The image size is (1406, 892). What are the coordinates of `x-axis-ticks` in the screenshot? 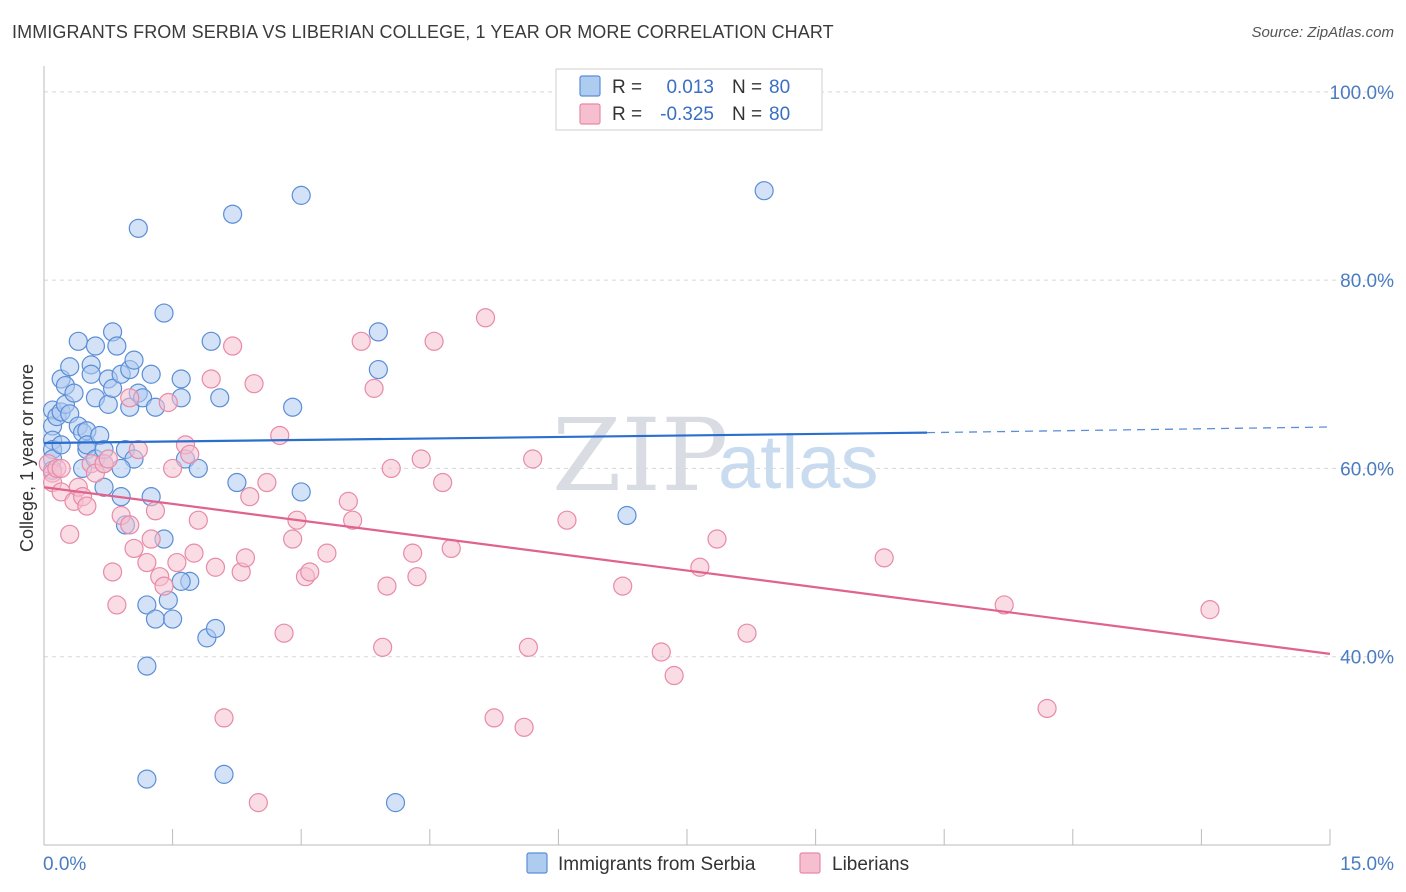 It's located at (687, 837).